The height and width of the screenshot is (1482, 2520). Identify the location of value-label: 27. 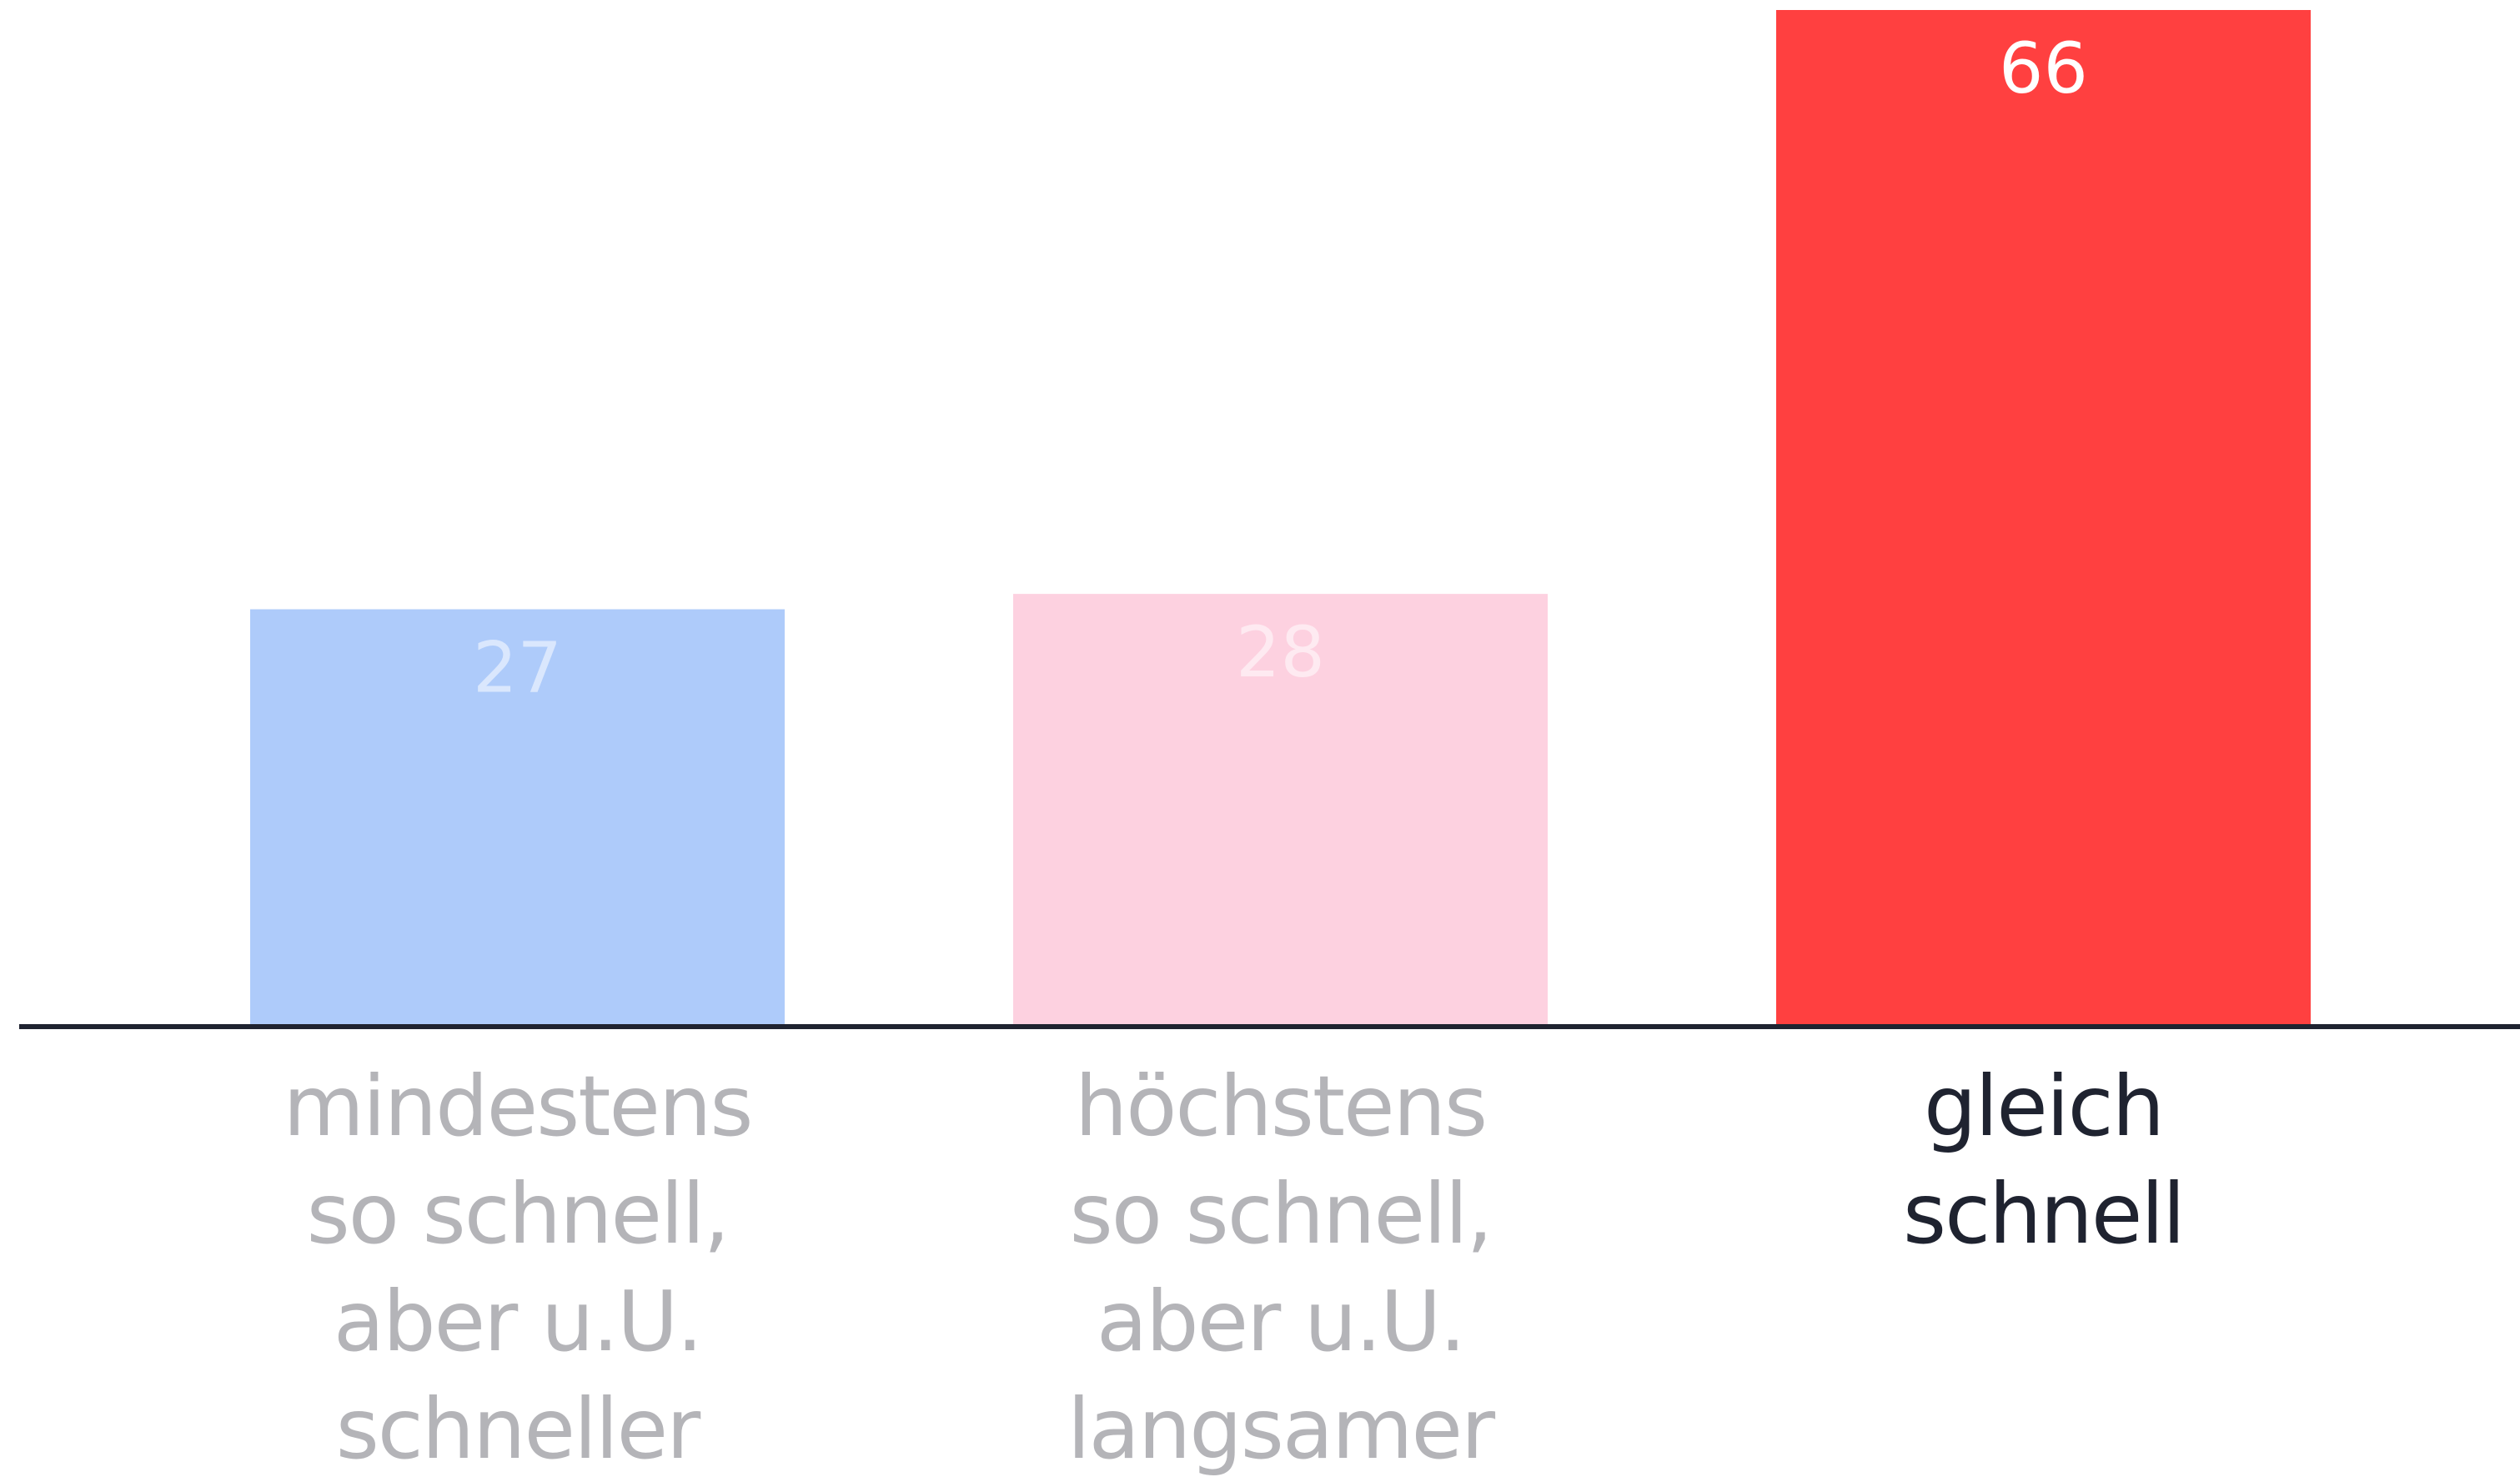
(517, 667).